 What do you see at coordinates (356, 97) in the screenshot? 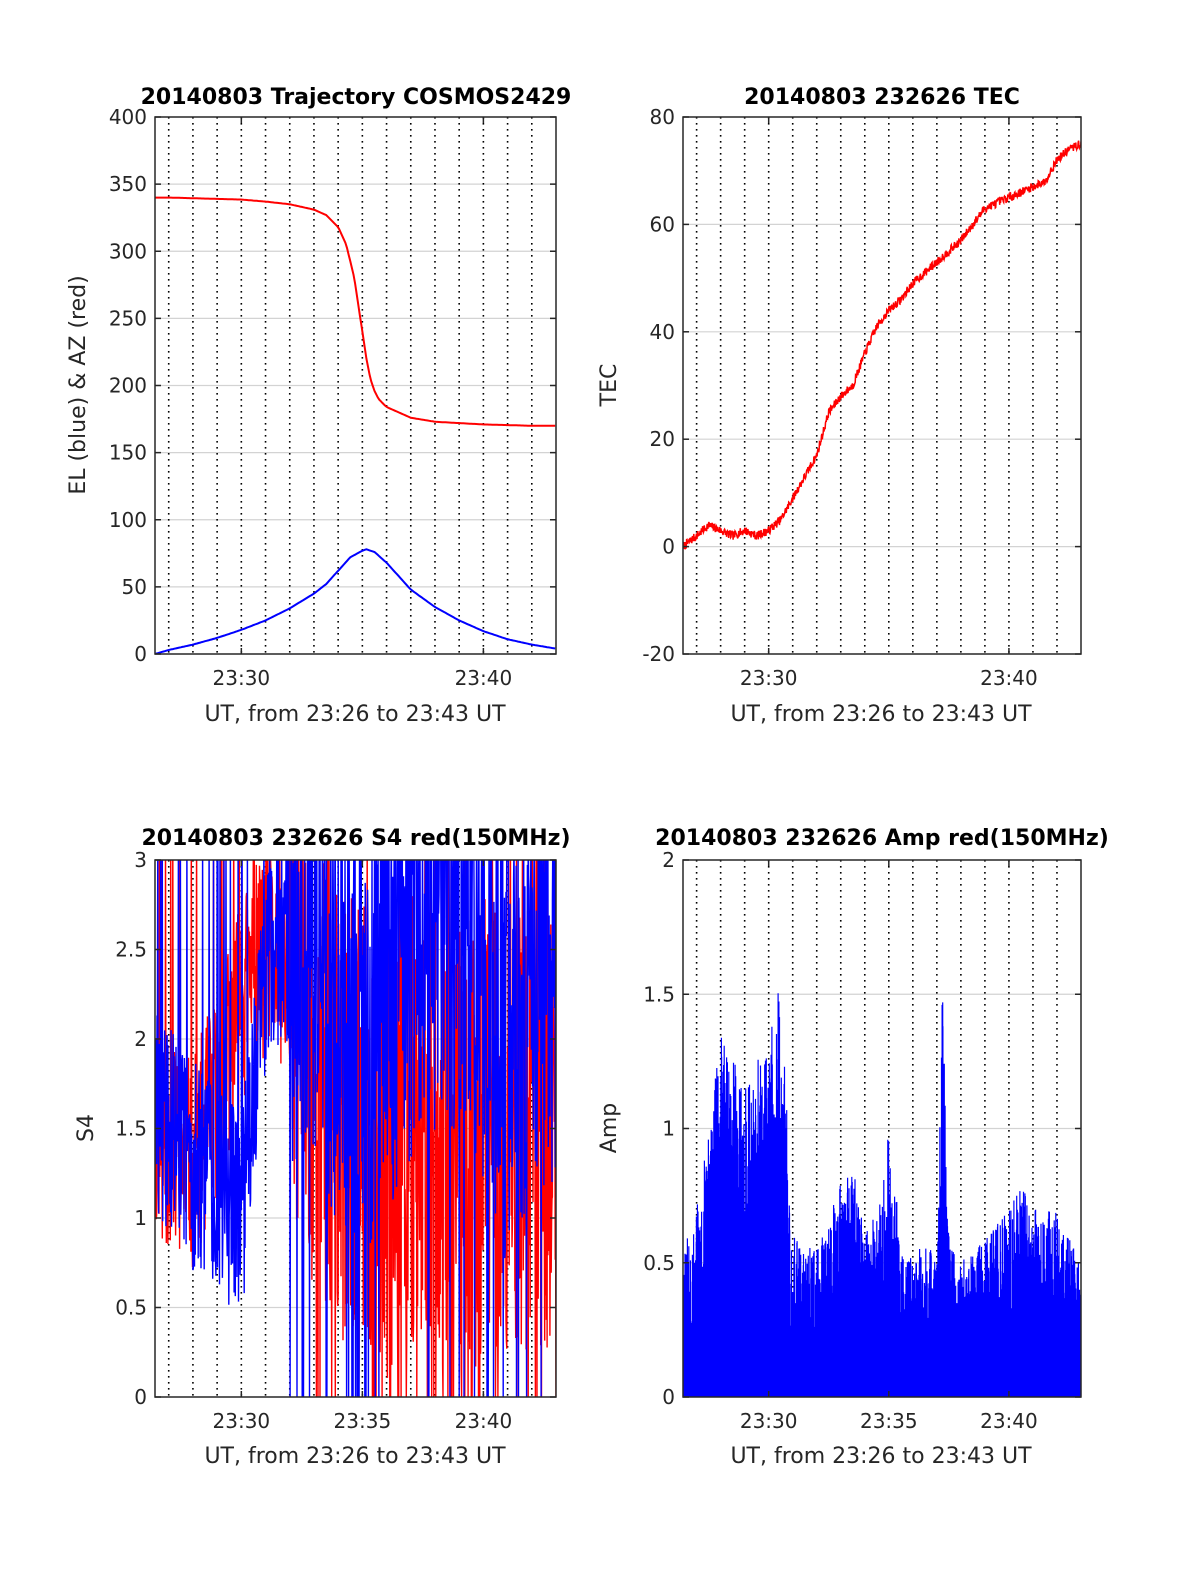
I see `trajectory-title: 20140803 Trajectory COSMOS2429` at bounding box center [356, 97].